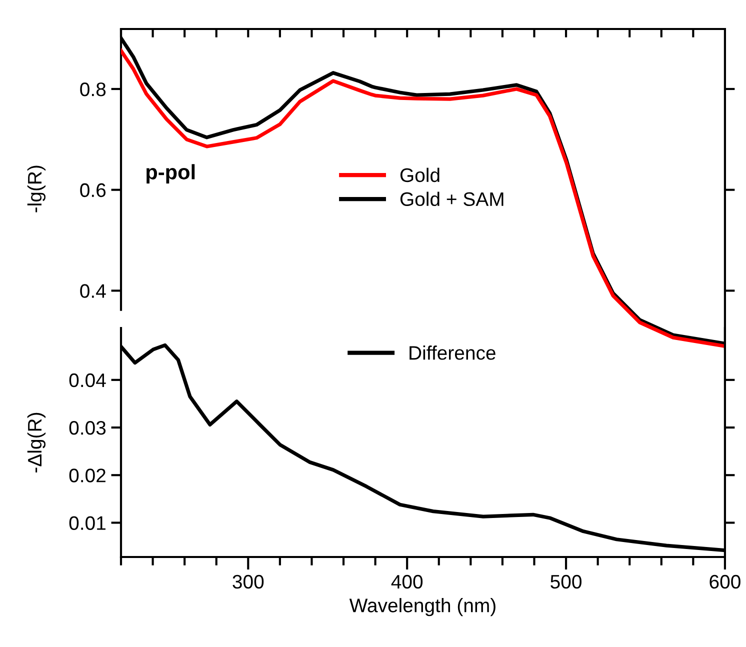 The height and width of the screenshot is (647, 746). Describe the element at coordinates (87, 427) in the screenshot. I see `y-tick-label: 0.03` at that location.